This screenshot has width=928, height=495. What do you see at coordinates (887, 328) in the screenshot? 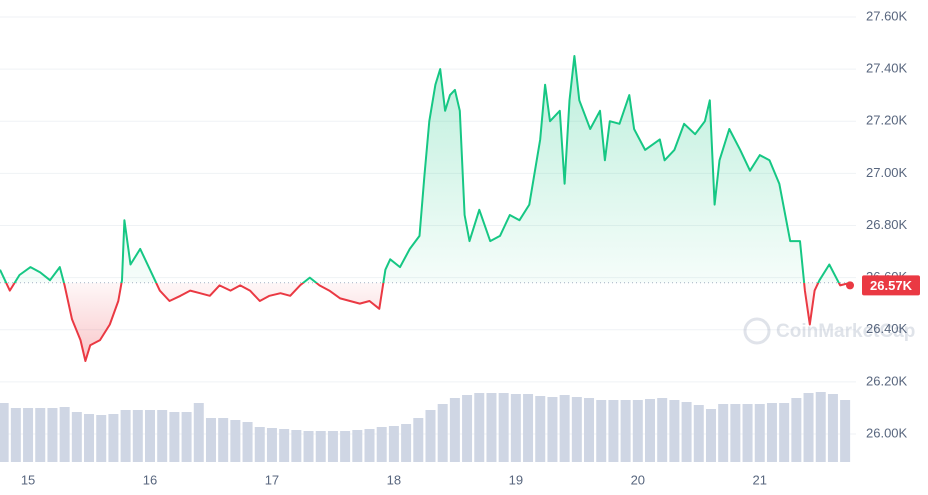
I see `y-tick-label: 26.40K` at bounding box center [887, 328].